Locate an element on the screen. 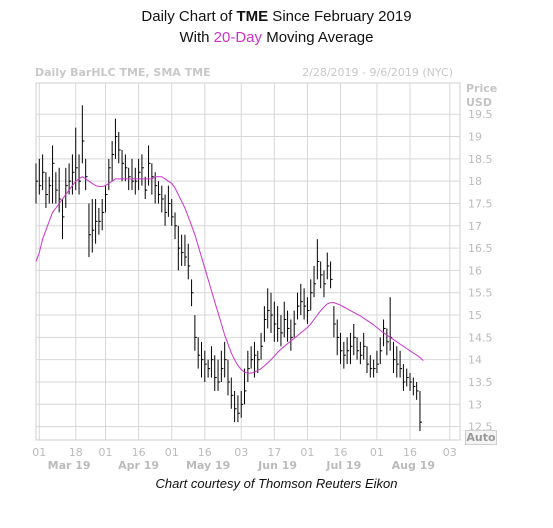 This screenshot has height=528, width=553. chart-subtitle: With 20-Day Moving Average is located at coordinates (276, 37).